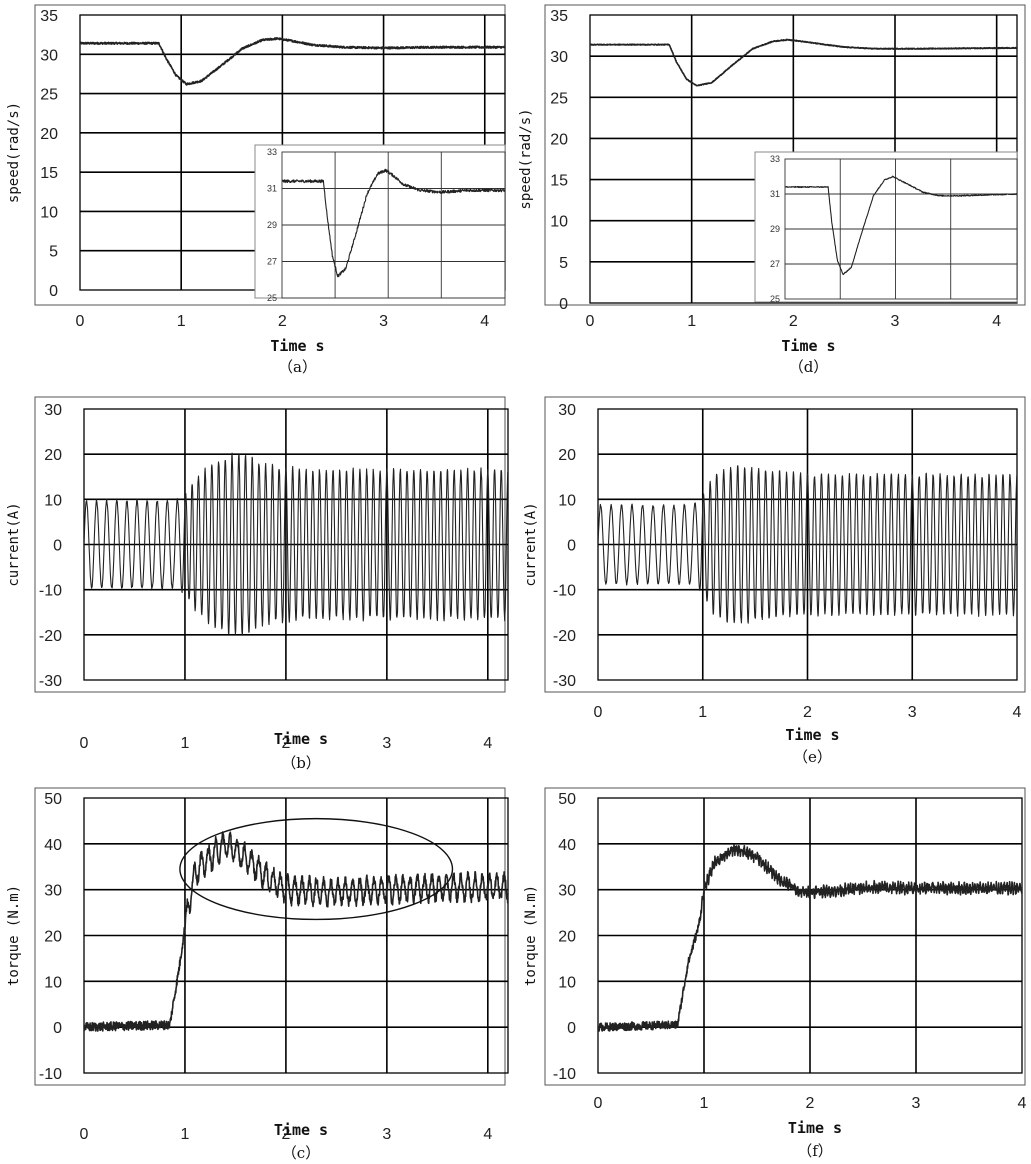  What do you see at coordinates (297, 367) in the screenshot?
I see `panel-caption: （a）` at bounding box center [297, 367].